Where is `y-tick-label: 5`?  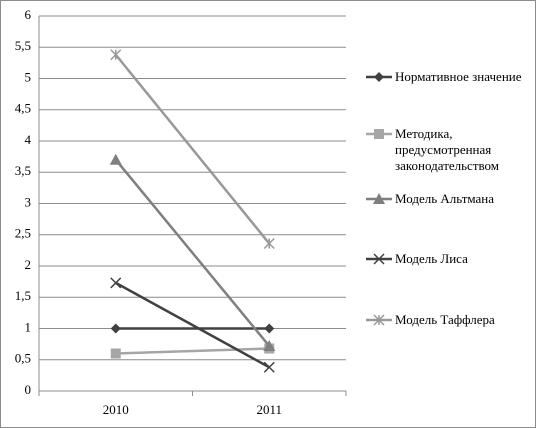 y-tick-label: 5 is located at coordinates (28, 76).